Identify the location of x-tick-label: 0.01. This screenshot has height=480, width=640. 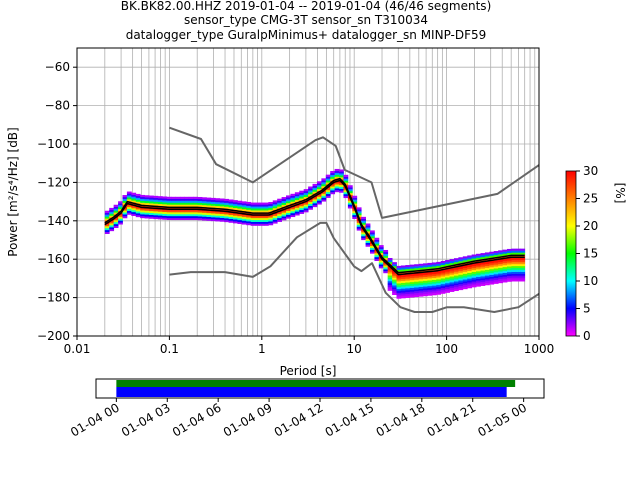
(77, 349).